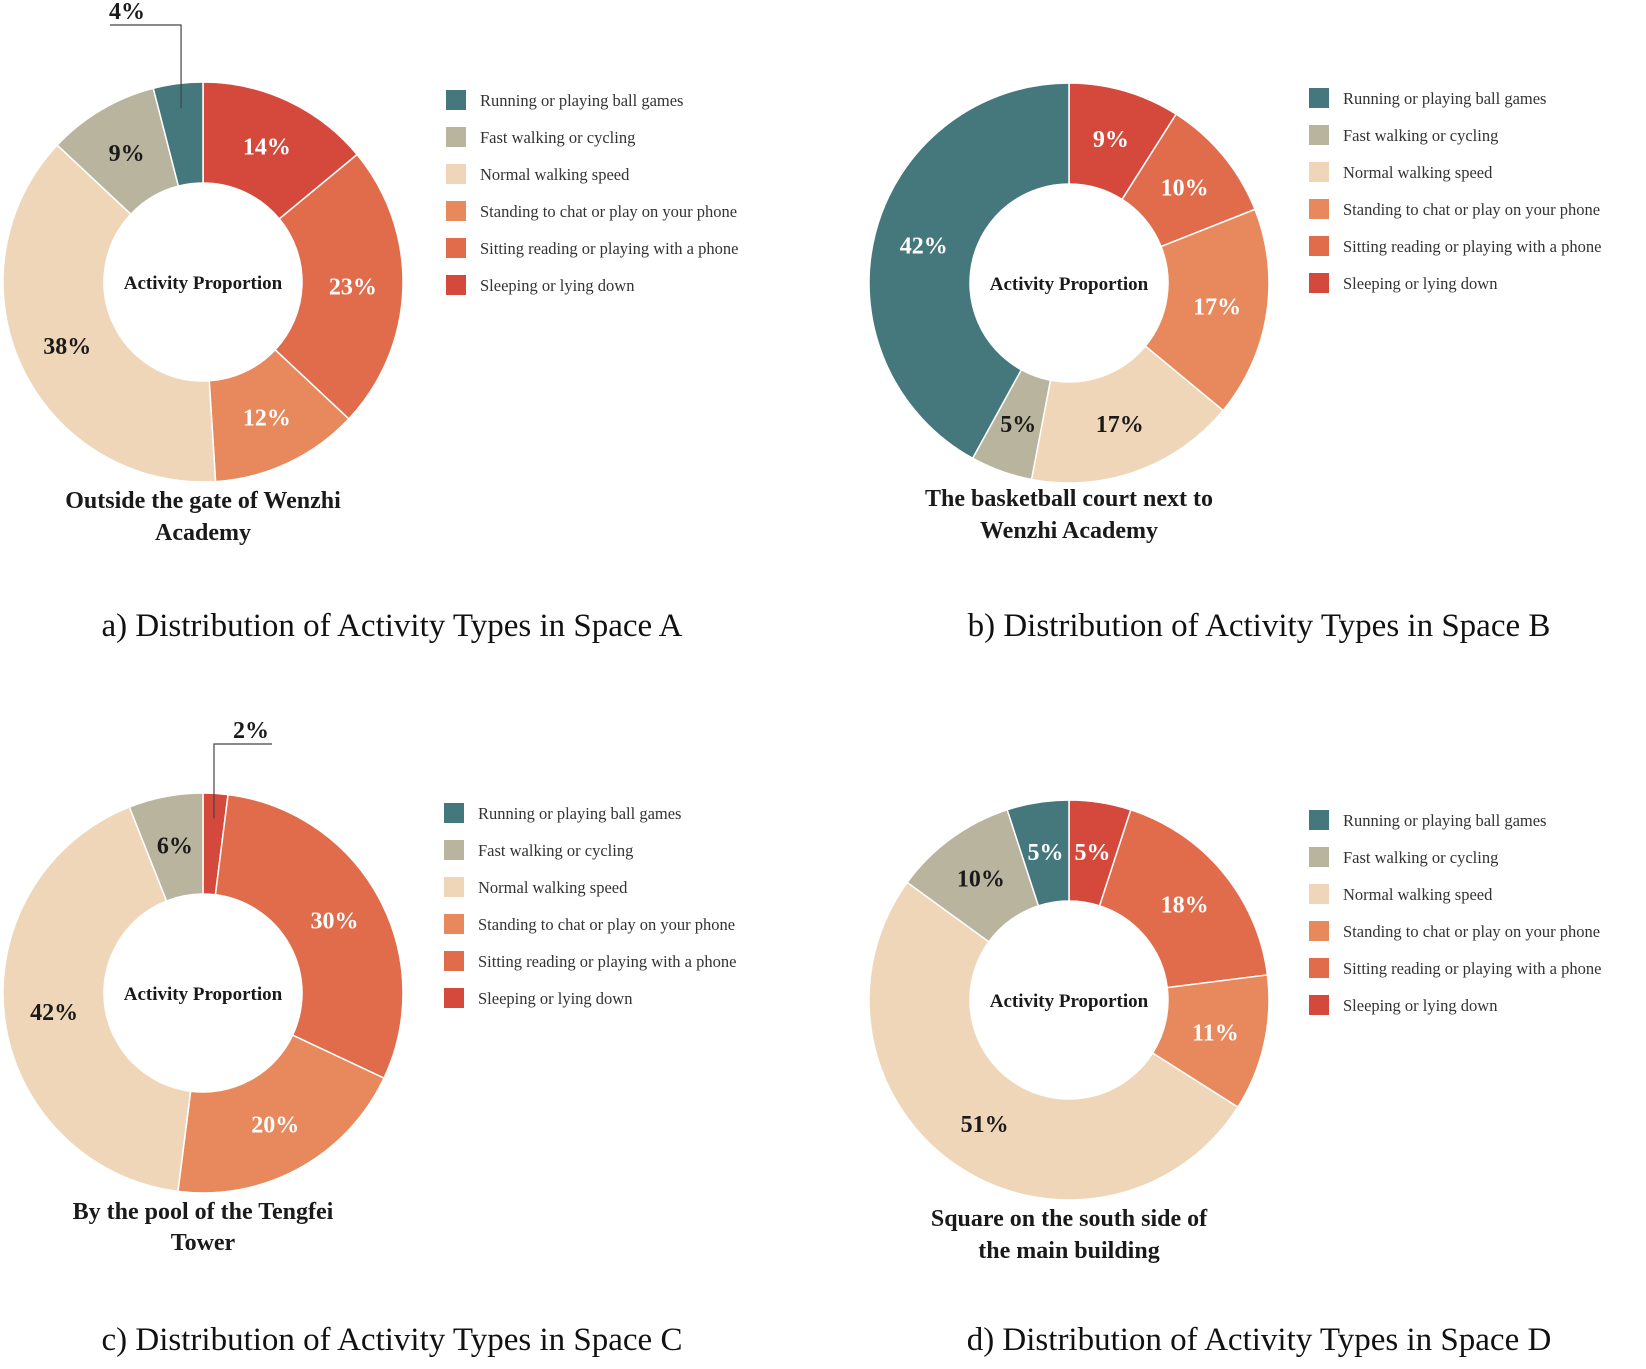 The height and width of the screenshot is (1369, 1646). What do you see at coordinates (1069, 531) in the screenshot?
I see `location-title: Wenzhi Academy` at bounding box center [1069, 531].